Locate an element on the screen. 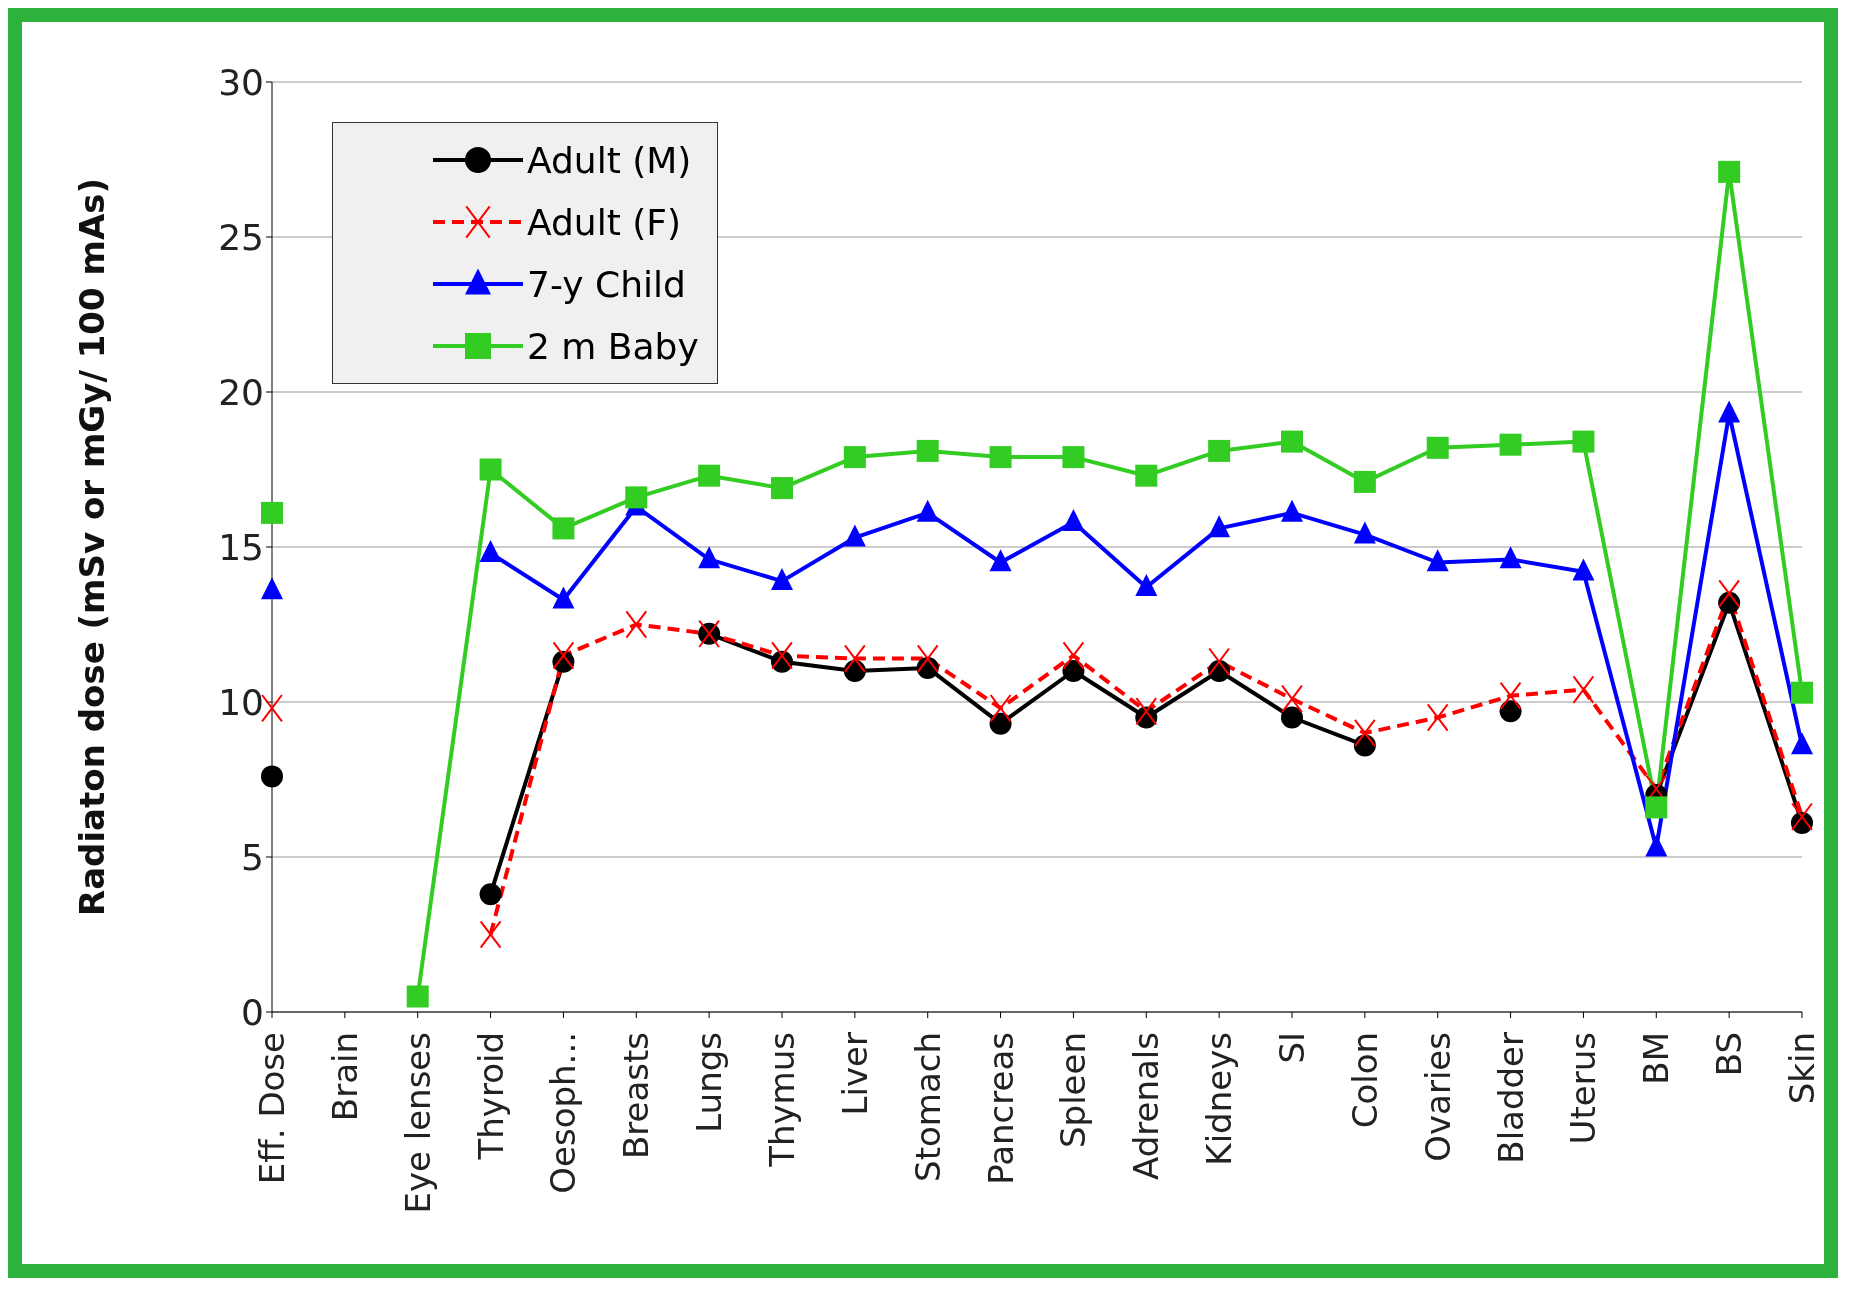 The width and height of the screenshot is (1857, 1292). x-tick-label: Breasts is located at coordinates (636, 1096).